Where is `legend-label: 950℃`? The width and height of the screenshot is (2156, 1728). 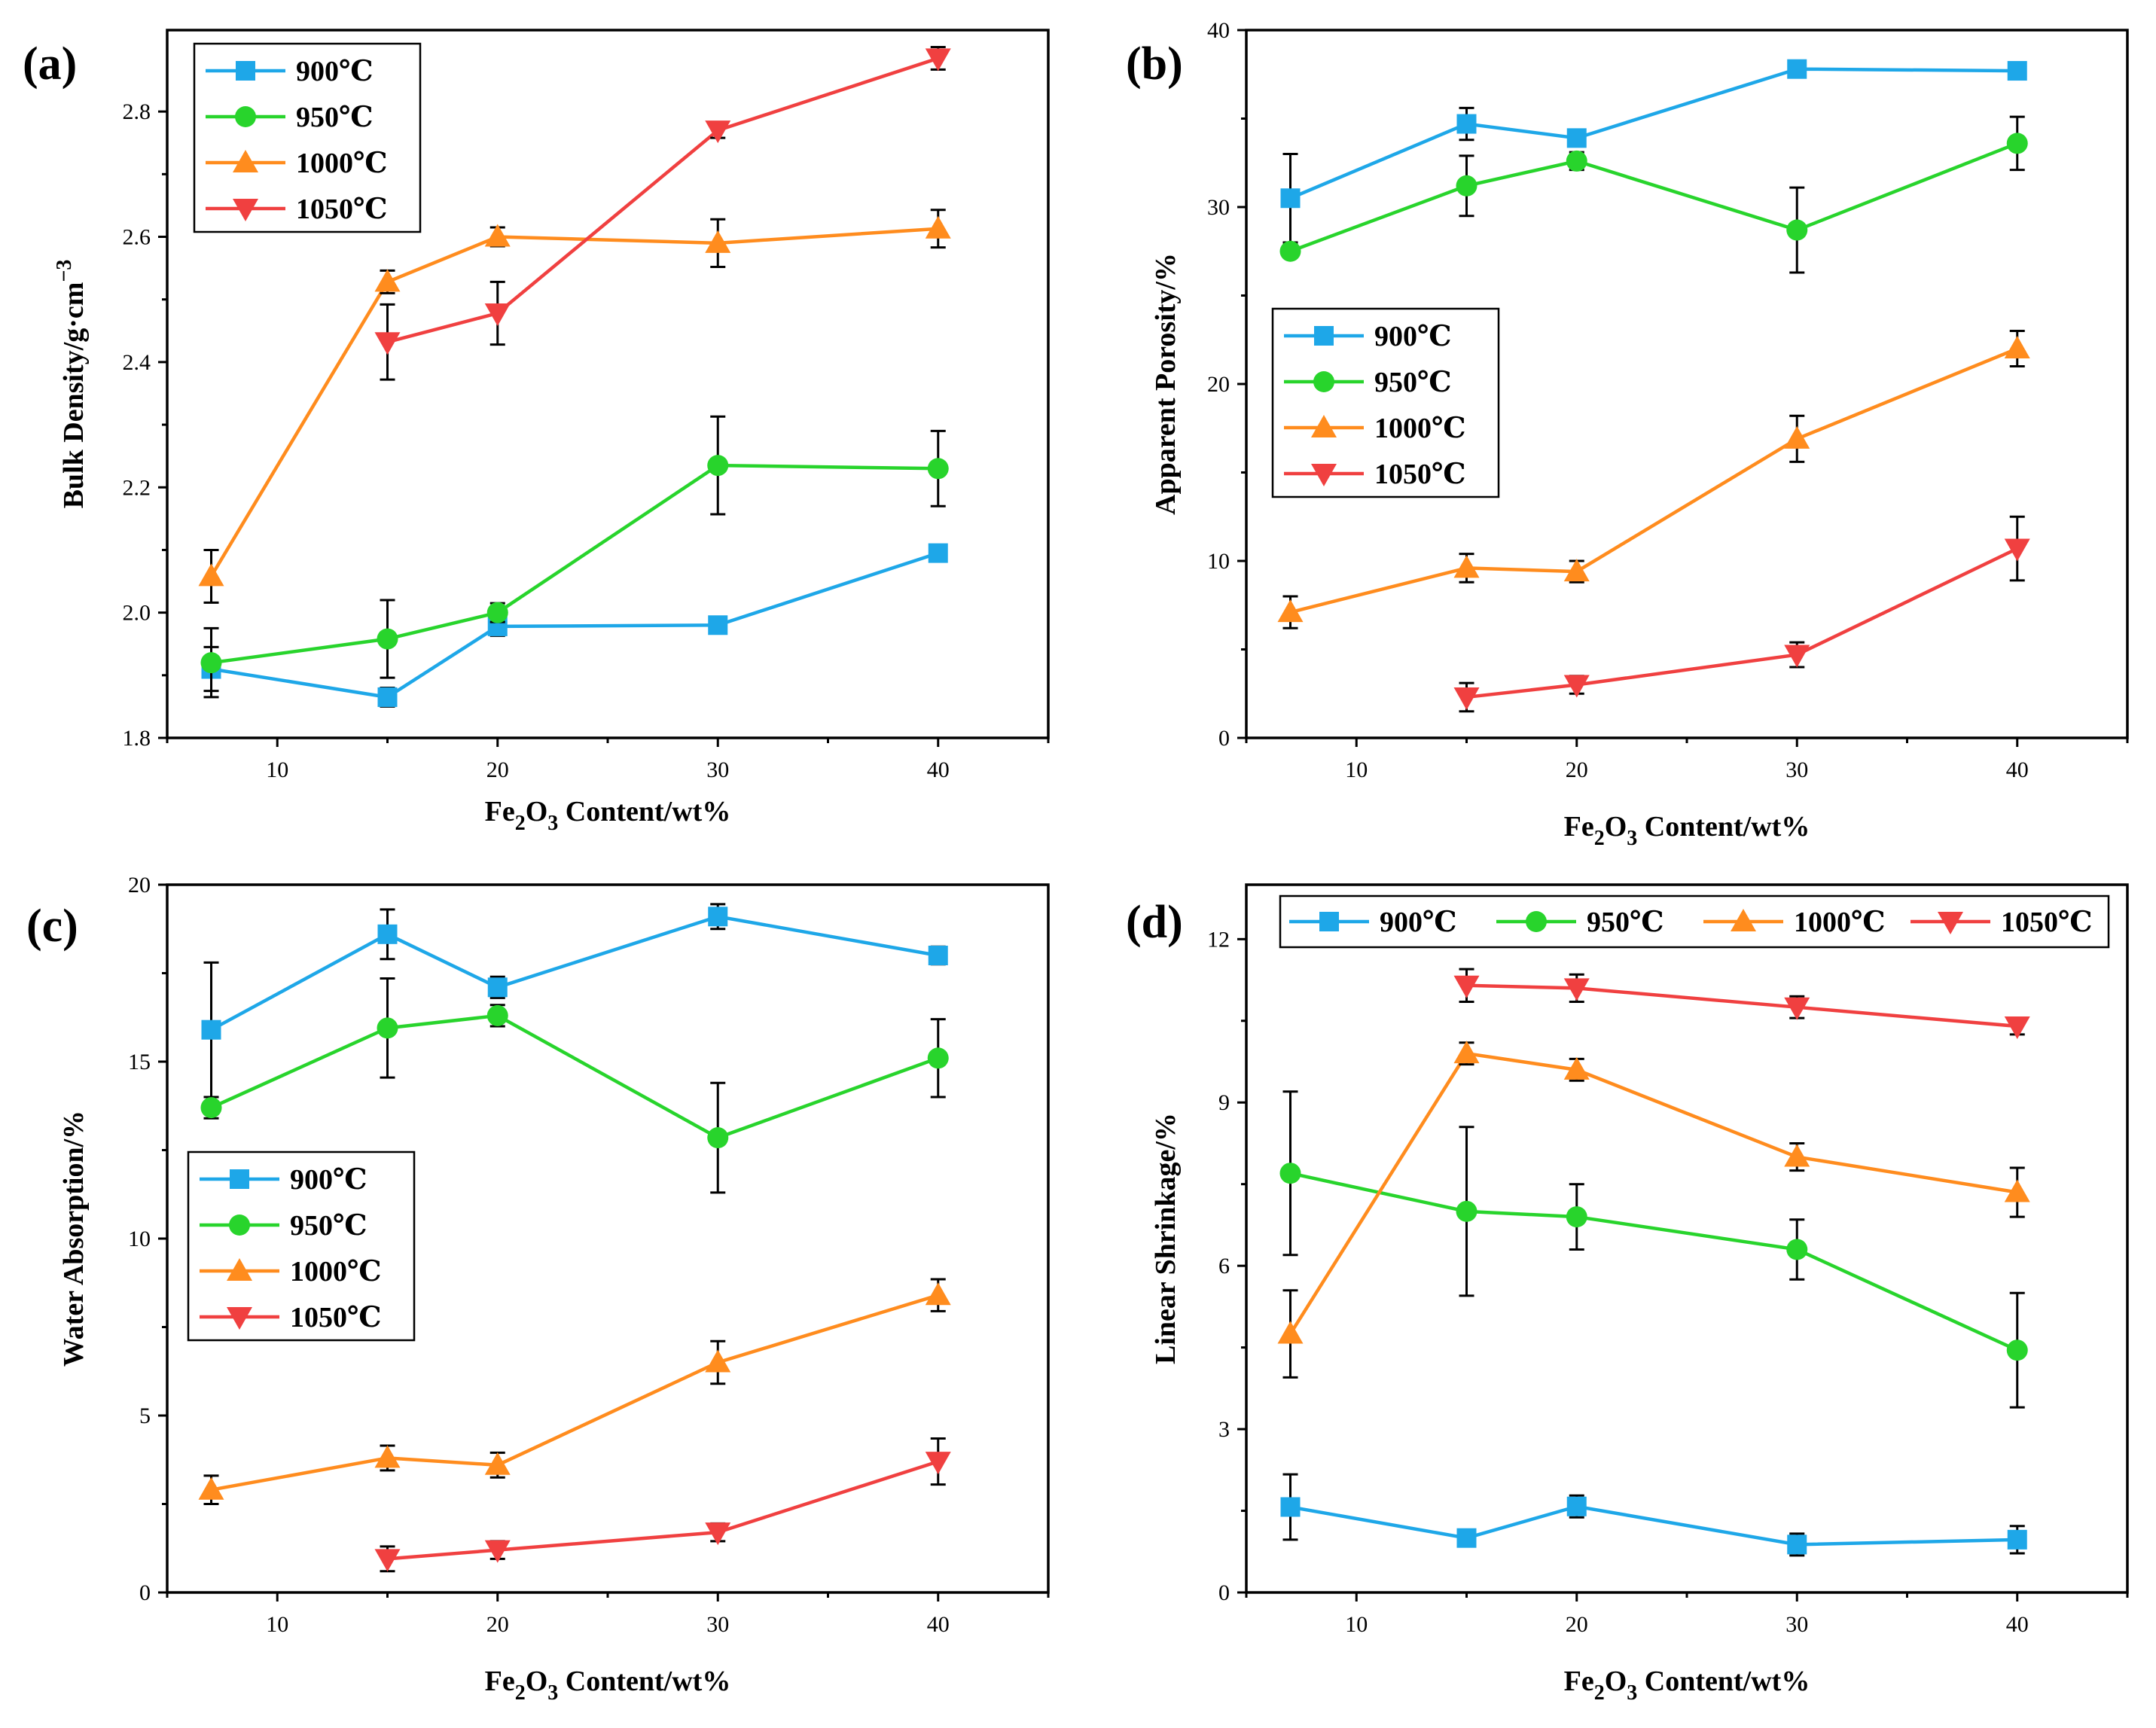 legend-label: 950℃ is located at coordinates (1413, 382).